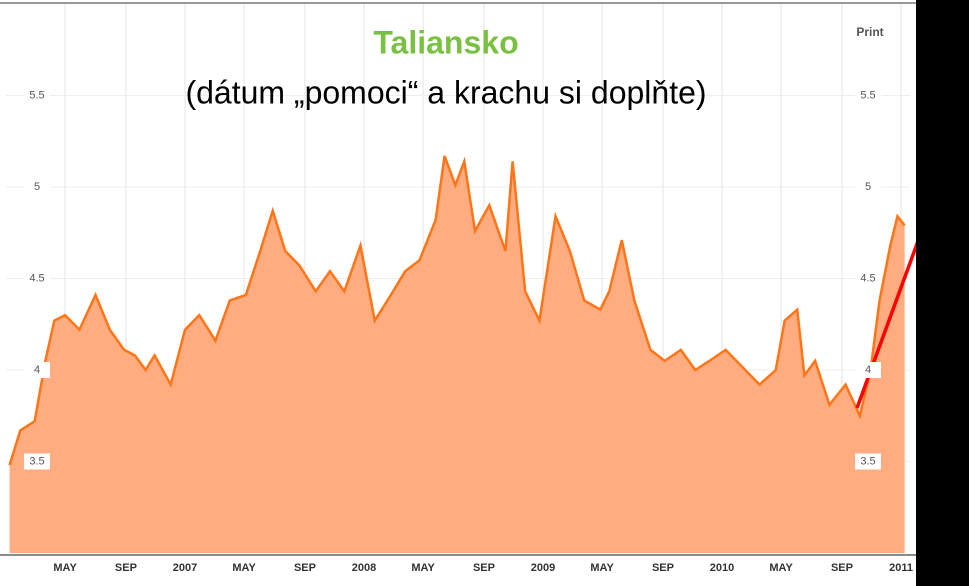  What do you see at coordinates (445, 42) in the screenshot?
I see `chart-title: Taliansko` at bounding box center [445, 42].